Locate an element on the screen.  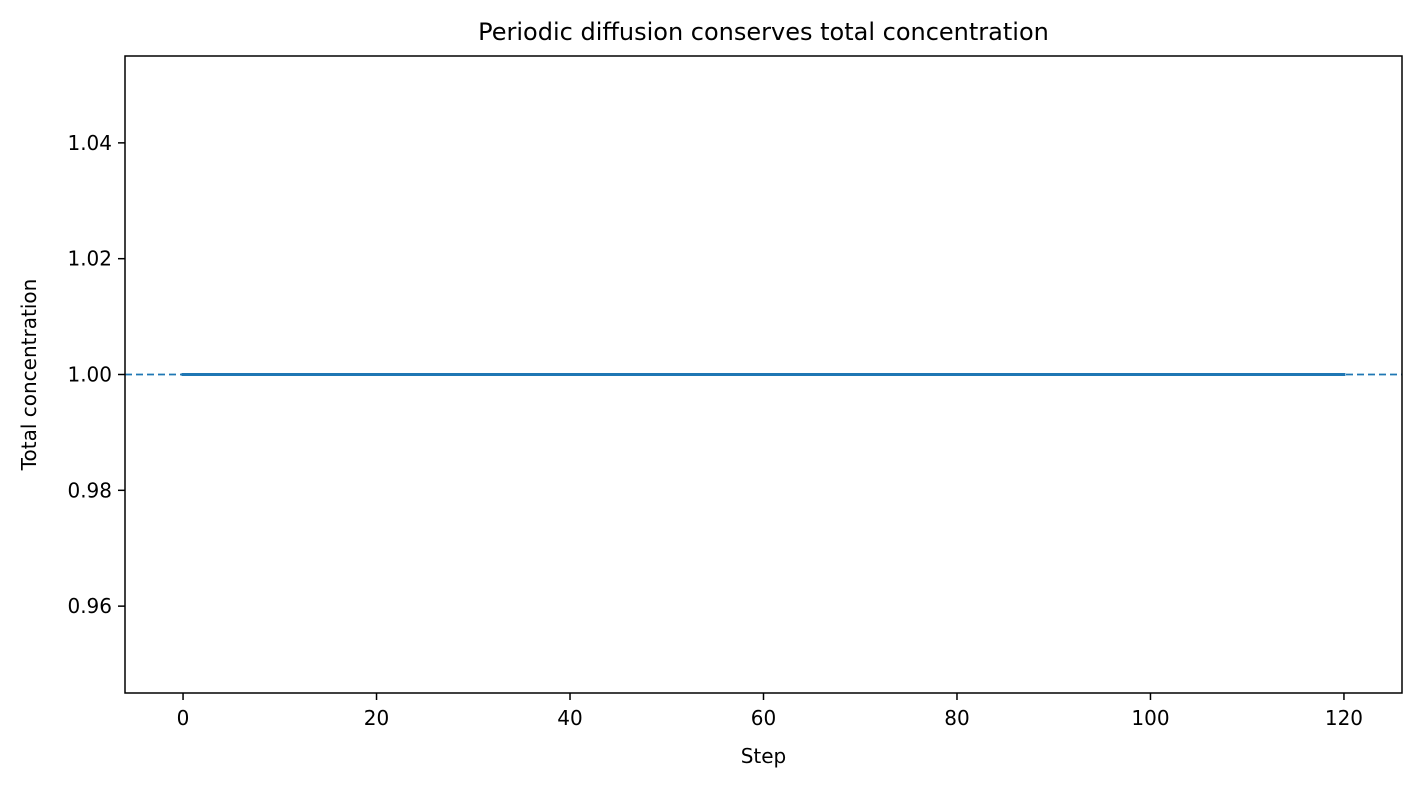
y-axis-ticks: 0.96 0.98 1.00 1.02 1.04 is located at coordinates (96, 374).